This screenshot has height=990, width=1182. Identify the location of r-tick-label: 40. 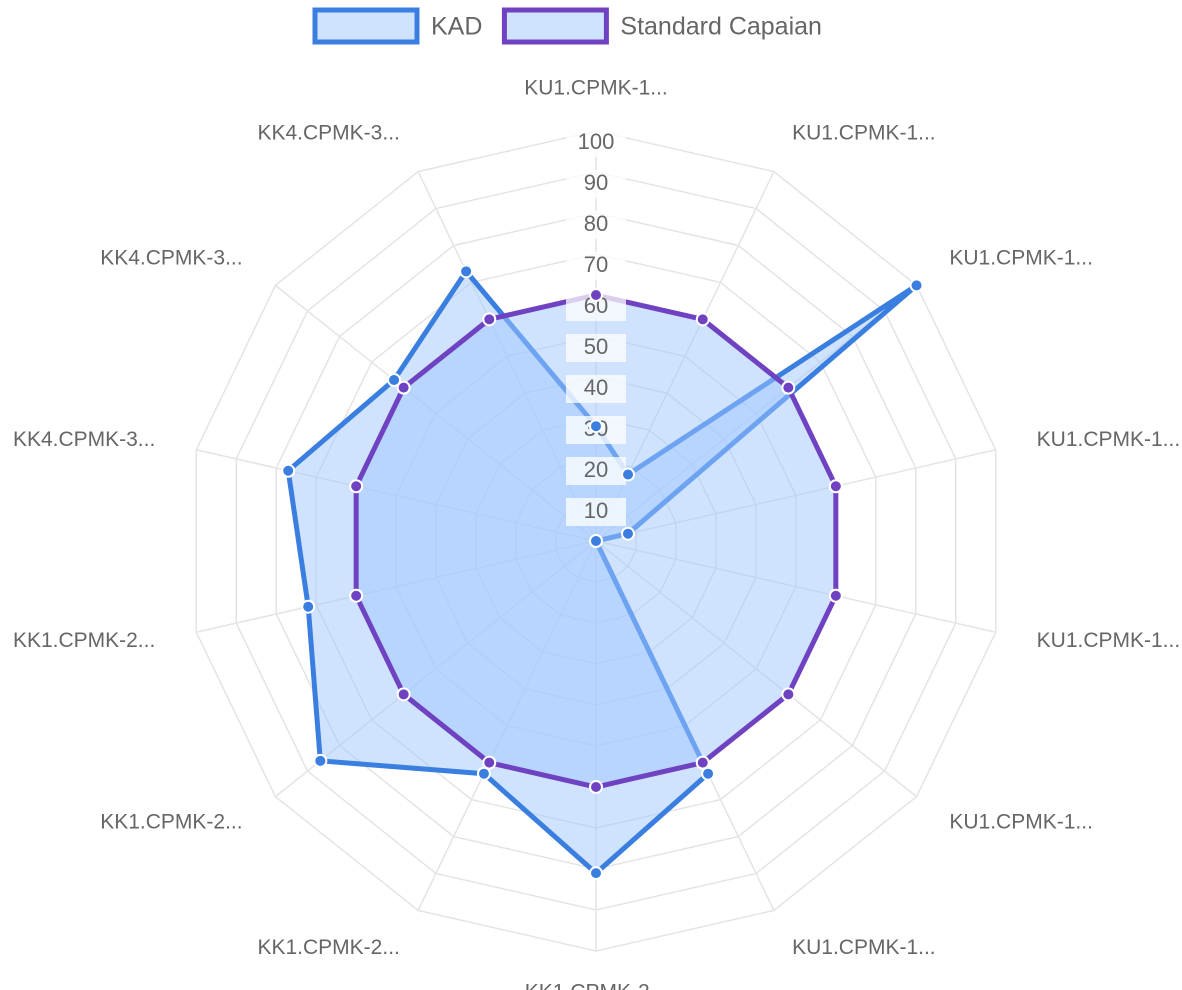
(596, 387).